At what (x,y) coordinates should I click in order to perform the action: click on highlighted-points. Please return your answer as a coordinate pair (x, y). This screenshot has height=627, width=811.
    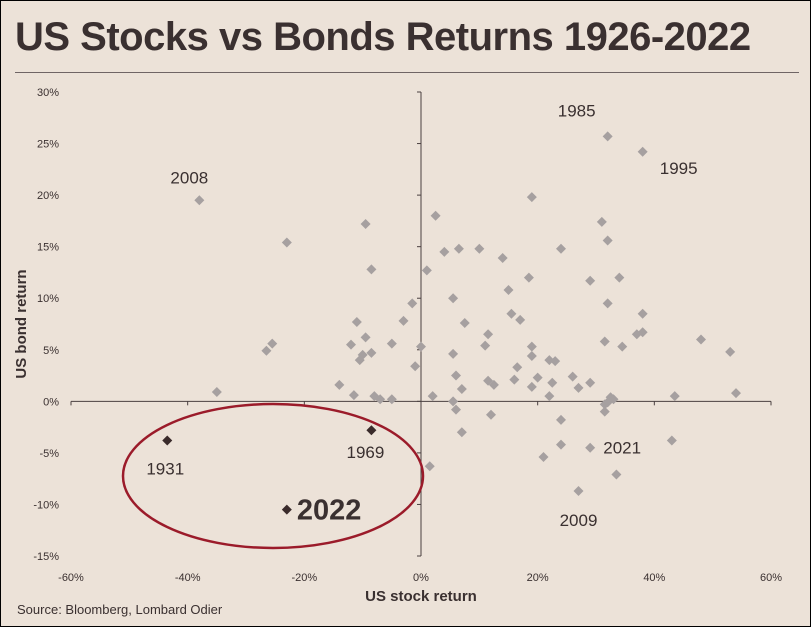
    Looking at the image, I should click on (269, 470).